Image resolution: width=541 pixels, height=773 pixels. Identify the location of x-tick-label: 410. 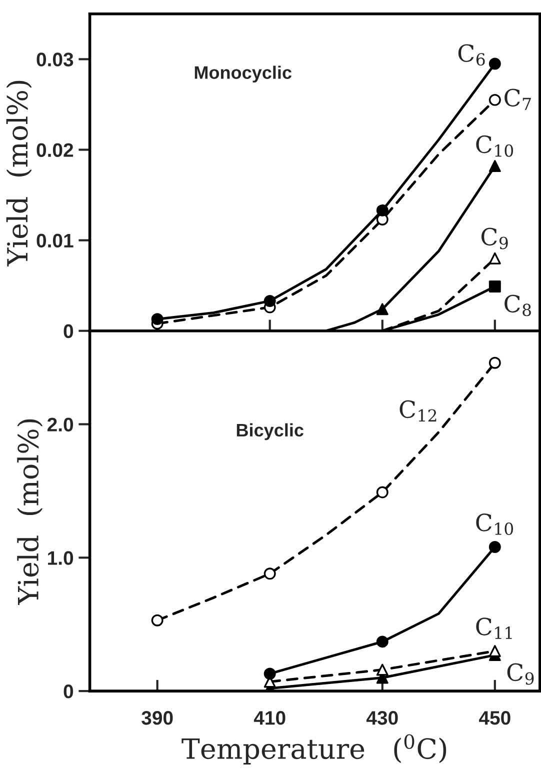
(270, 718).